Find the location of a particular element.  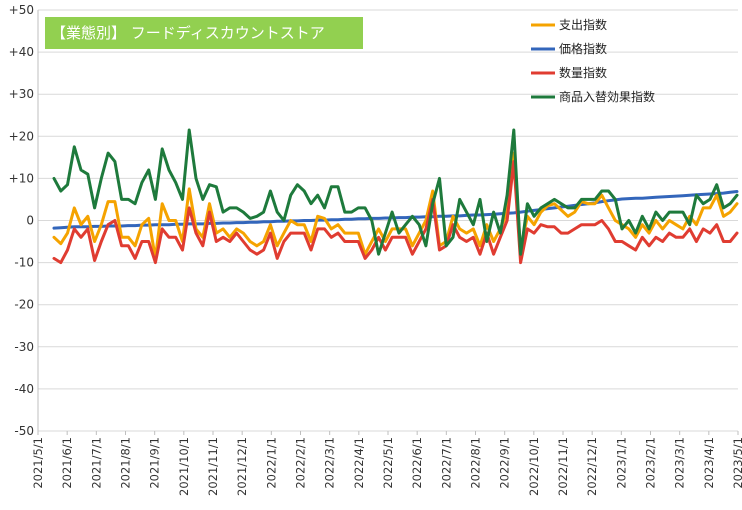

y-tick-label: +50 is located at coordinates (21, 10).